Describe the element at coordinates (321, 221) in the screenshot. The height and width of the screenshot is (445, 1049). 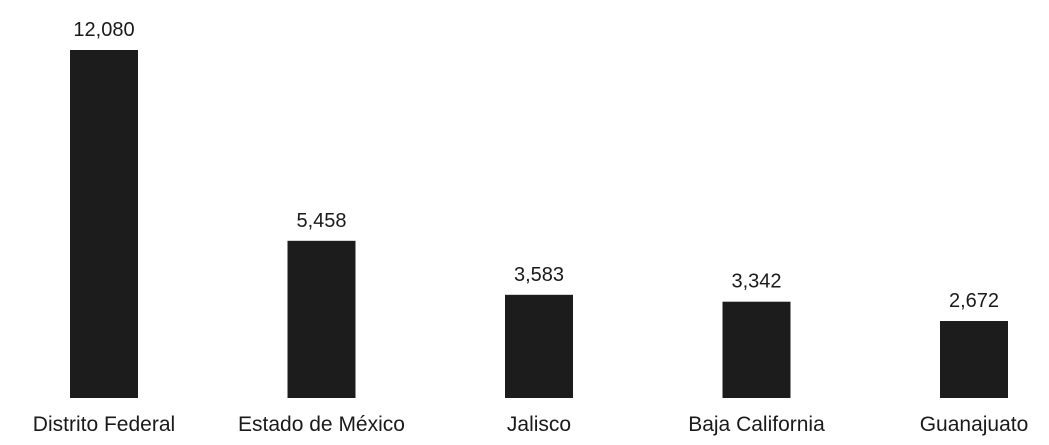
I see `value-label-estado-de-mexico: 5,458` at that location.